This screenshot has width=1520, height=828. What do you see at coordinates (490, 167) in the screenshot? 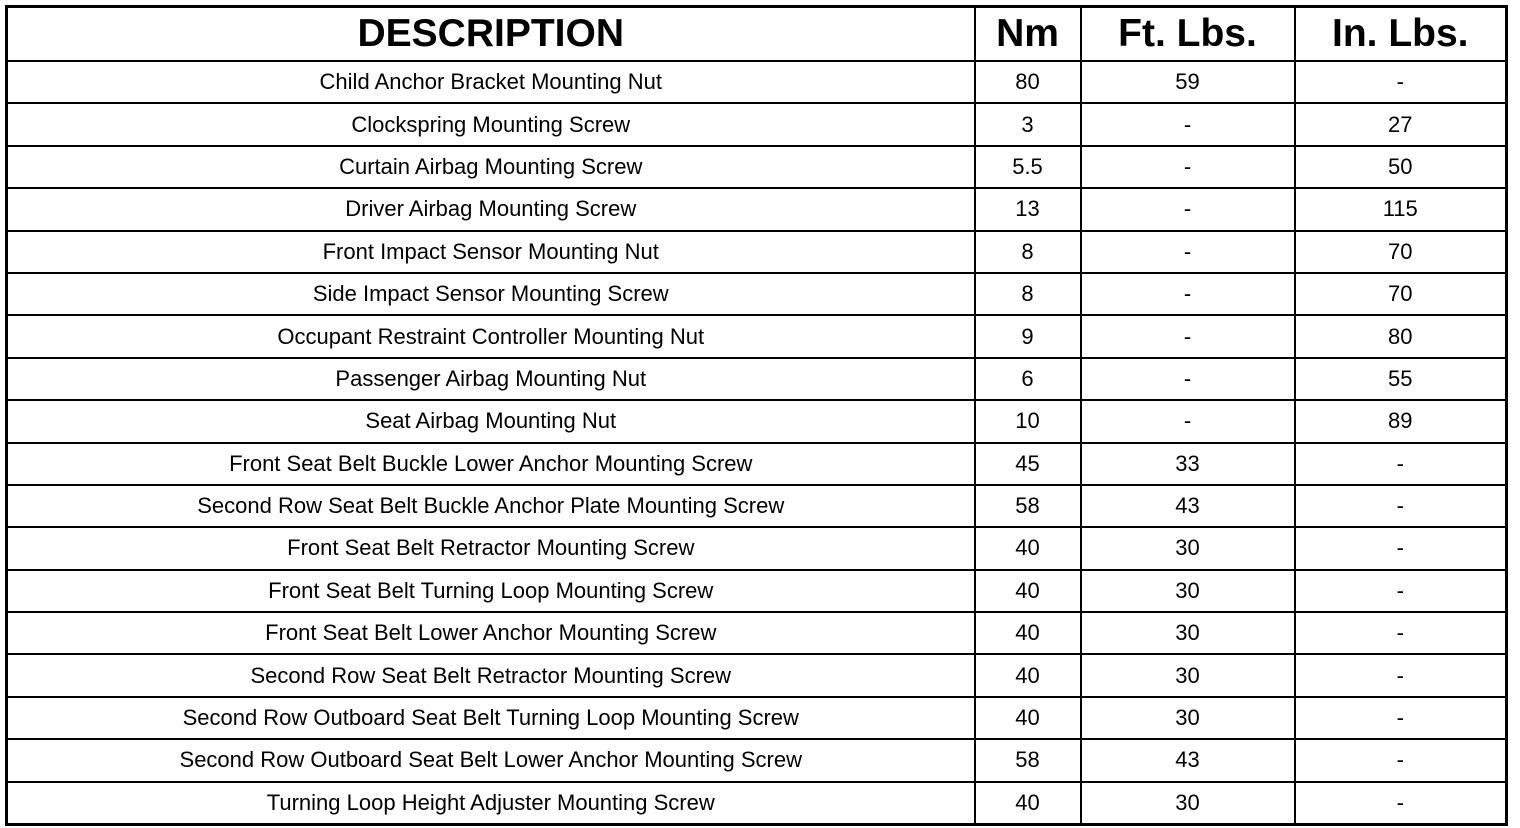
I see `cell-description: Curtain Airbag Mounting Screw` at bounding box center [490, 167].